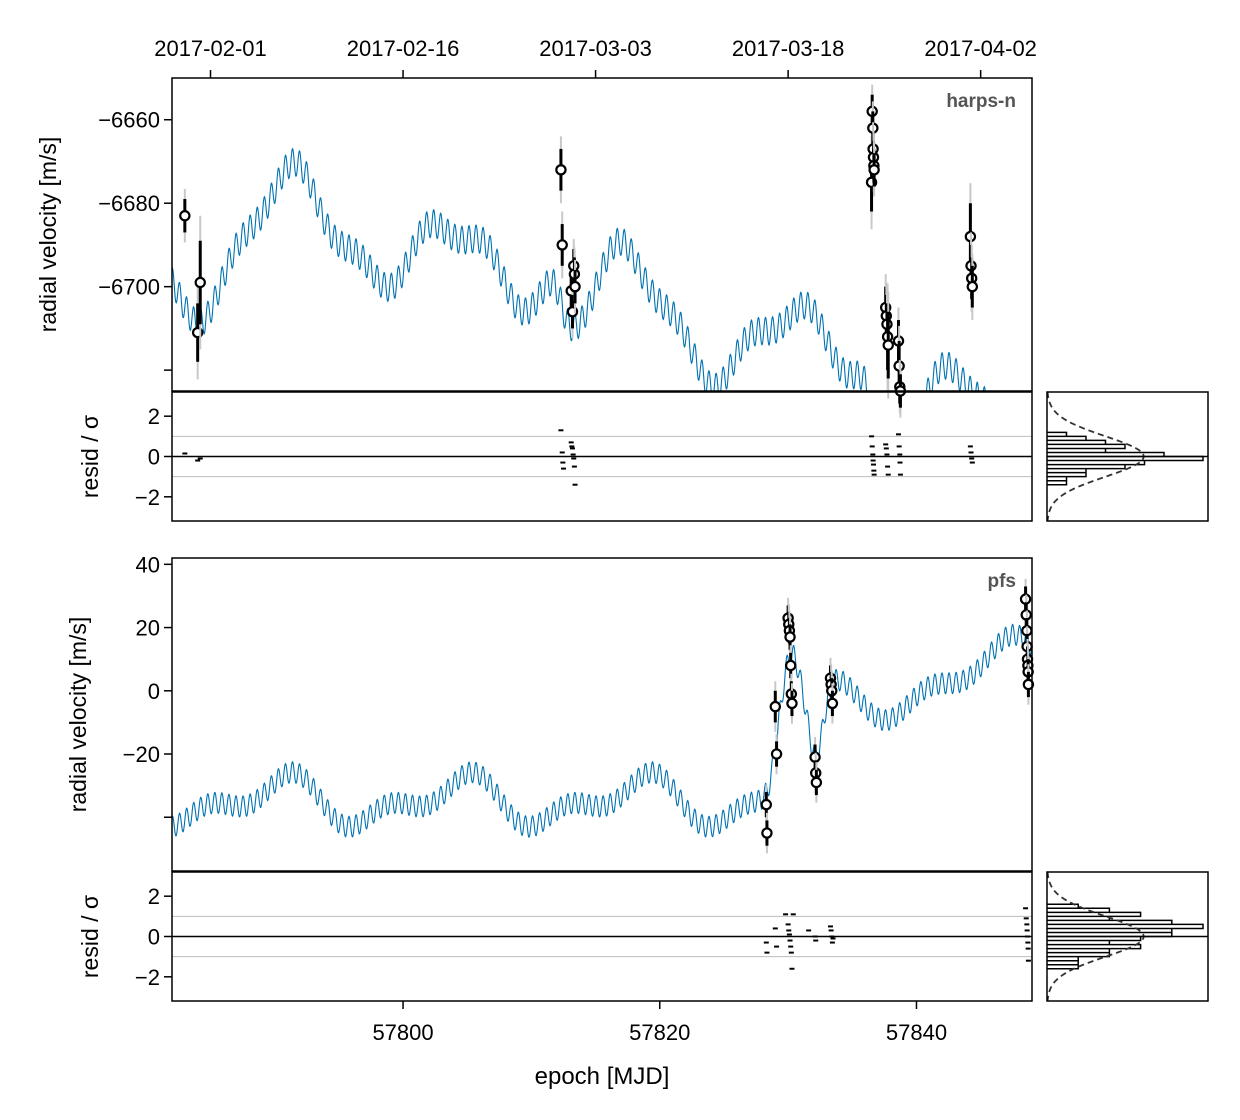 The width and height of the screenshot is (1240, 1120). I want to click on ylabel-harps-n: radial velocity [m/s], so click(48, 235).